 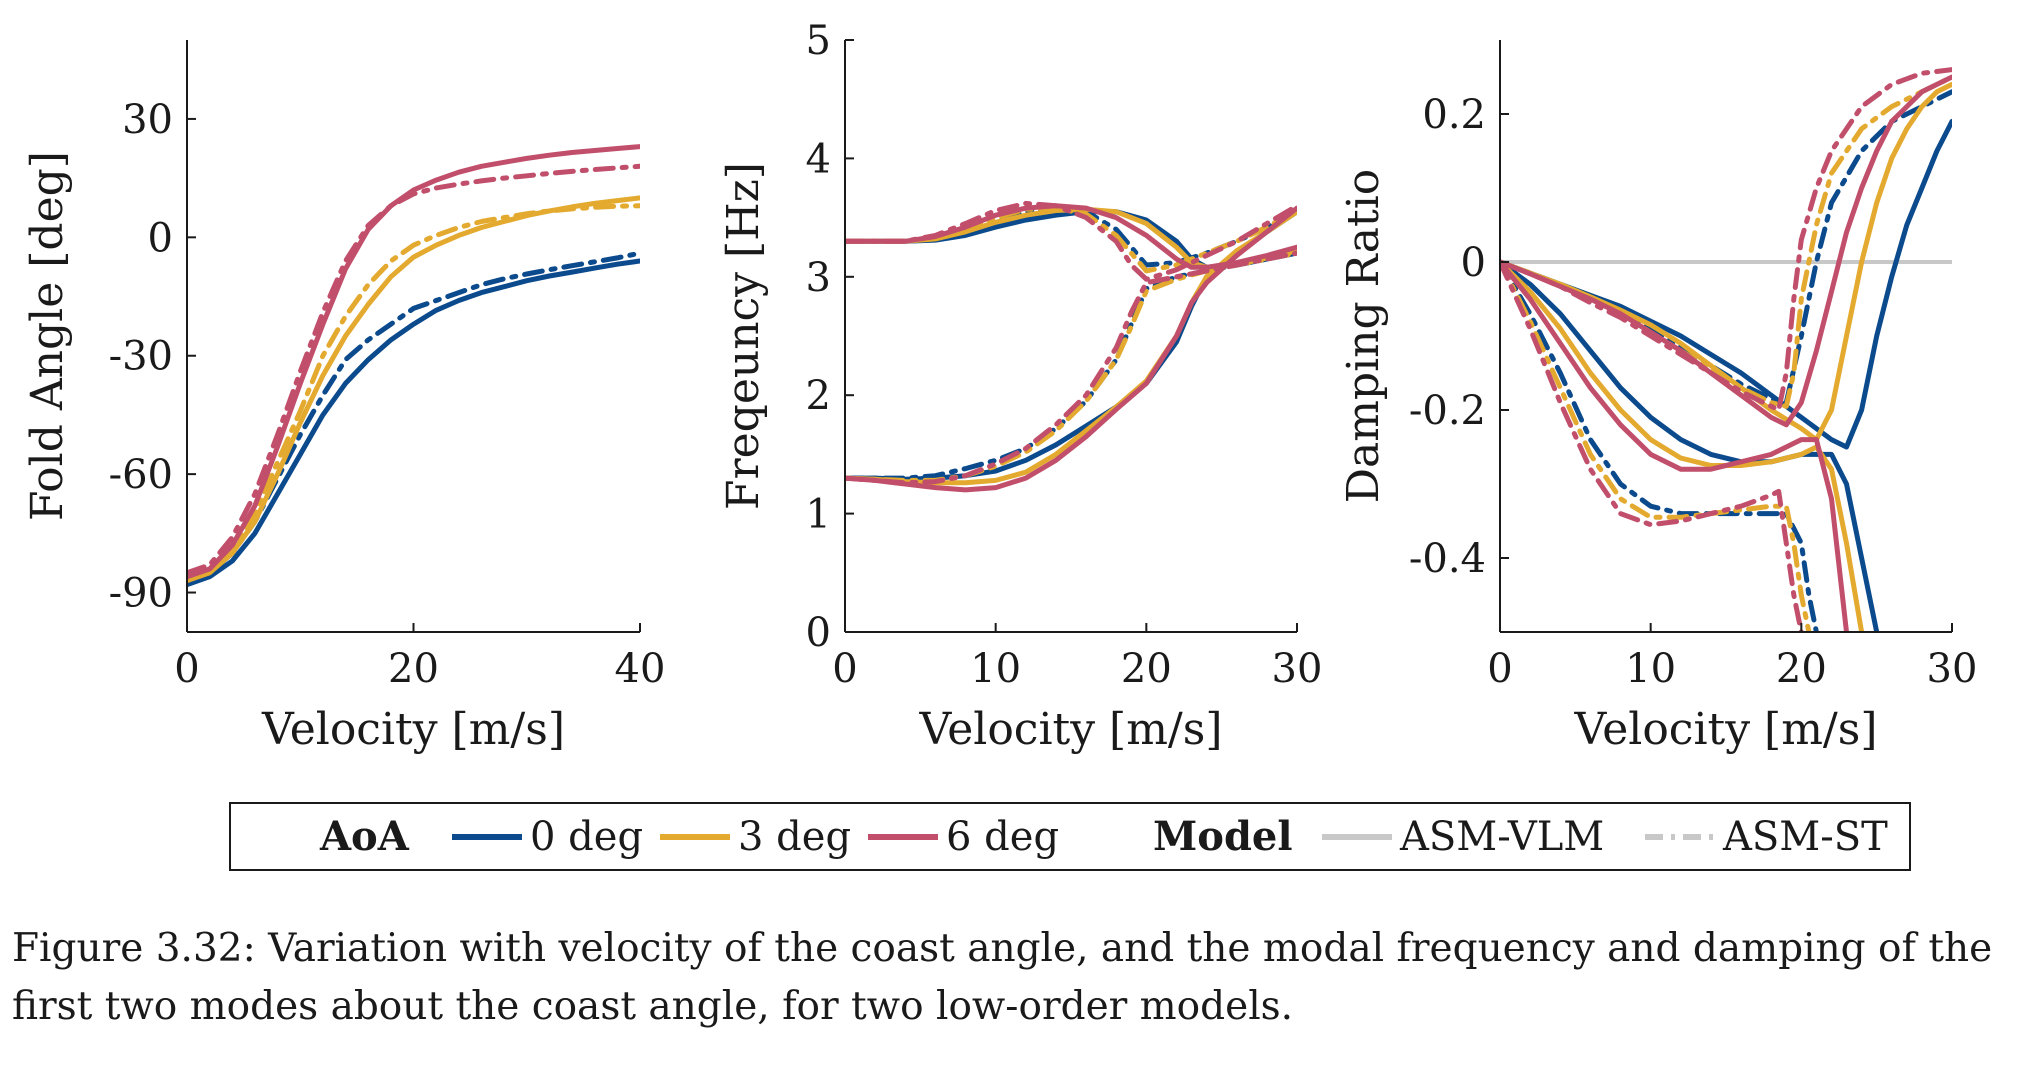 What do you see at coordinates (1805, 837) in the screenshot?
I see `legend-label-asm-st: ASM-ST` at bounding box center [1805, 837].